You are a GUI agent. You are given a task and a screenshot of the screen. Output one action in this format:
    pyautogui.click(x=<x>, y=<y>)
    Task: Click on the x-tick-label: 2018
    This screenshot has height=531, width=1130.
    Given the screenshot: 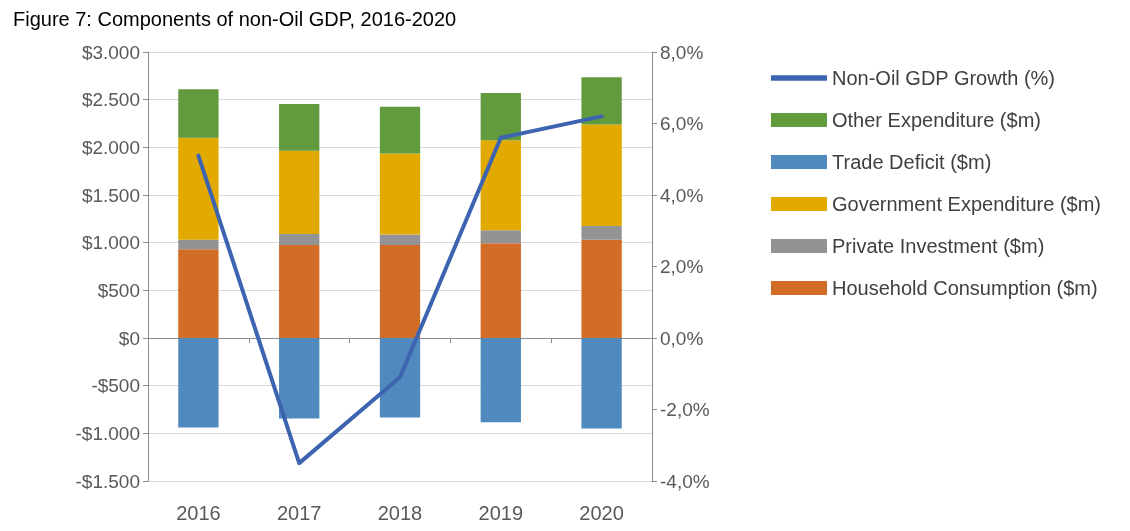 What is the action you would take?
    pyautogui.click(x=400, y=513)
    